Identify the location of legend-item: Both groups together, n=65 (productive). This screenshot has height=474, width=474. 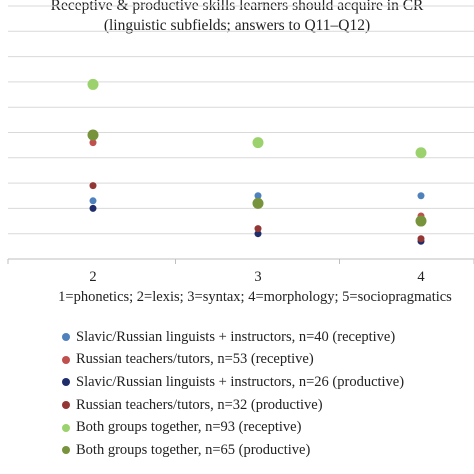
(267, 450).